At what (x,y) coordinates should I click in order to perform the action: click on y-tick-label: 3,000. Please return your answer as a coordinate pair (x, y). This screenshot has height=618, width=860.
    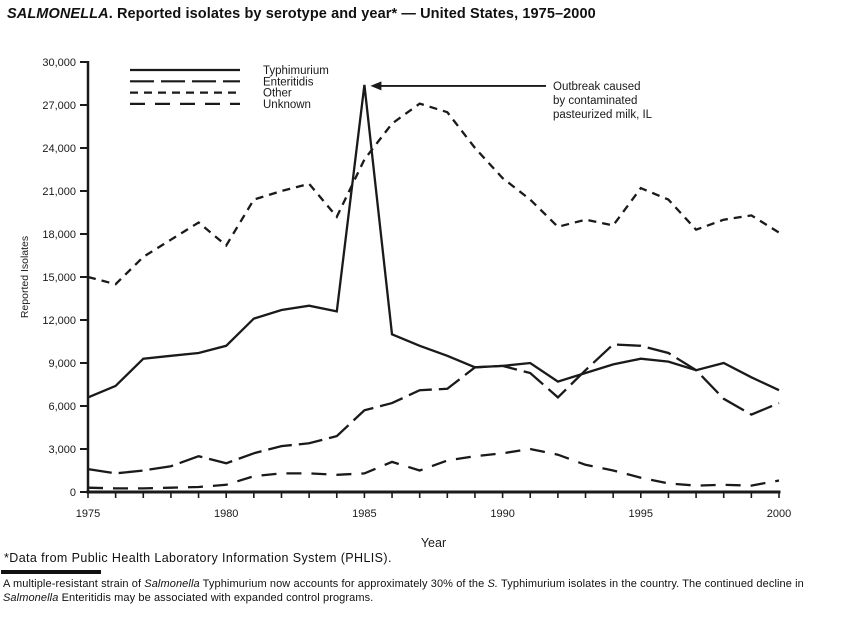
    Looking at the image, I should click on (62, 450).